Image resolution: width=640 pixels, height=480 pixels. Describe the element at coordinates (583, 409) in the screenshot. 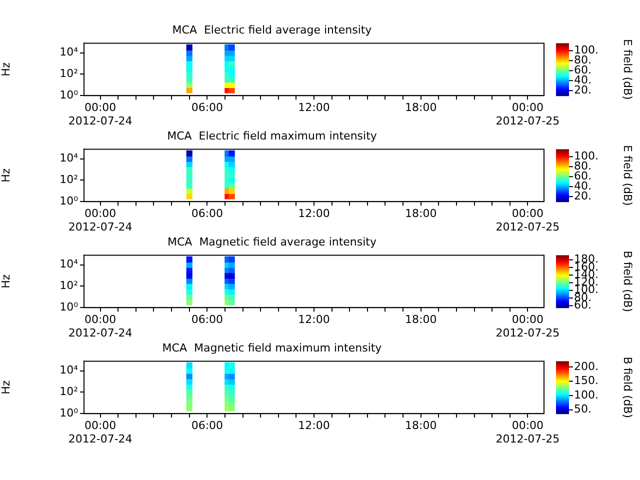

I see `color-bar-label: 50.` at that location.